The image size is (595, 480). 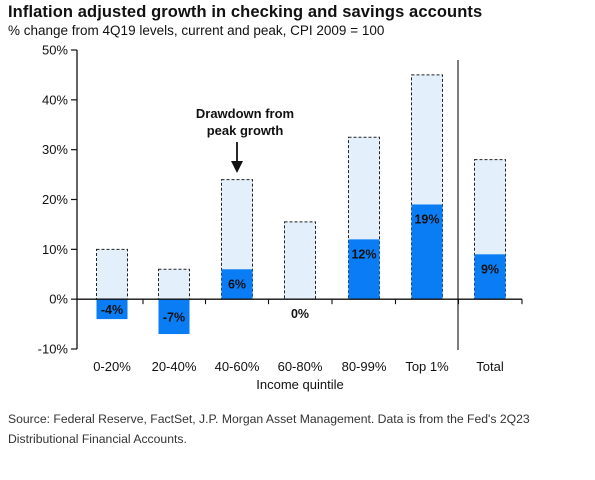 I want to click on data-label: -4%, so click(x=112, y=310).